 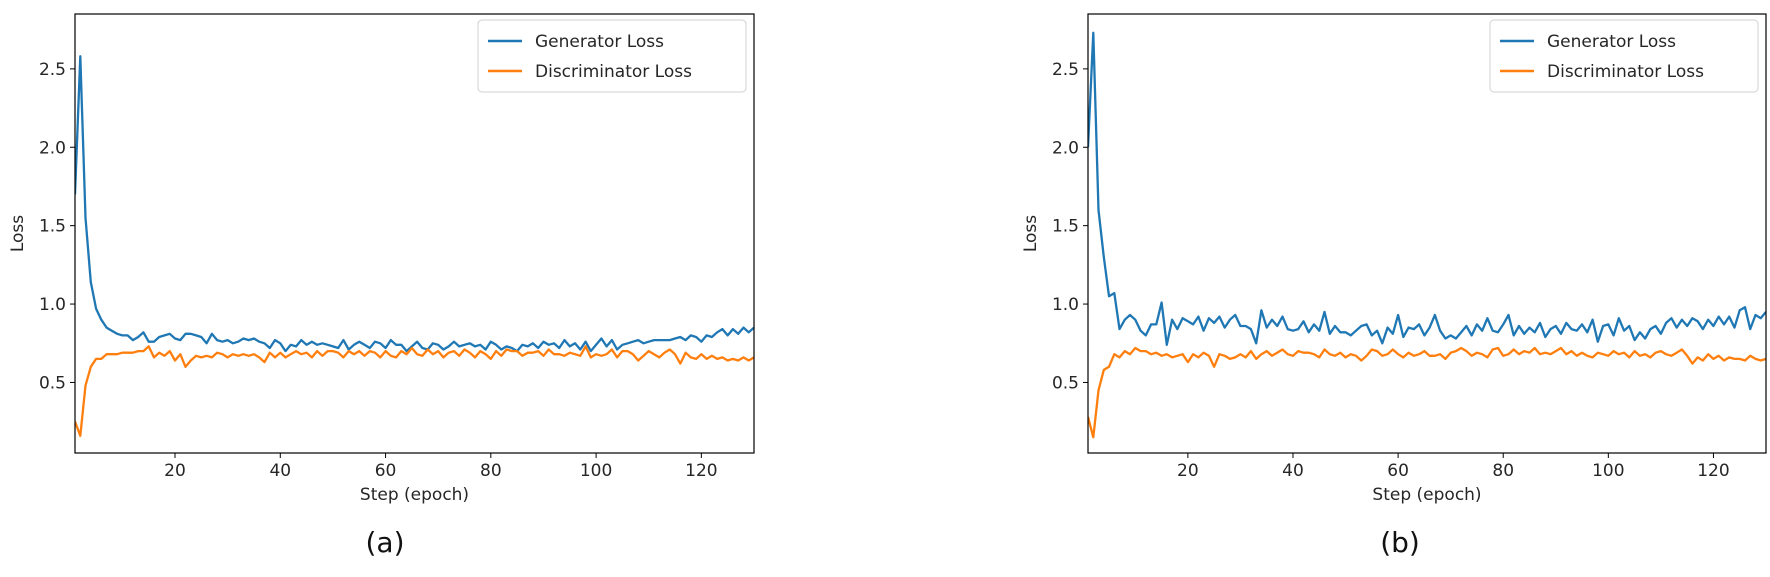 I want to click on panel-label: (a), so click(x=384, y=542).